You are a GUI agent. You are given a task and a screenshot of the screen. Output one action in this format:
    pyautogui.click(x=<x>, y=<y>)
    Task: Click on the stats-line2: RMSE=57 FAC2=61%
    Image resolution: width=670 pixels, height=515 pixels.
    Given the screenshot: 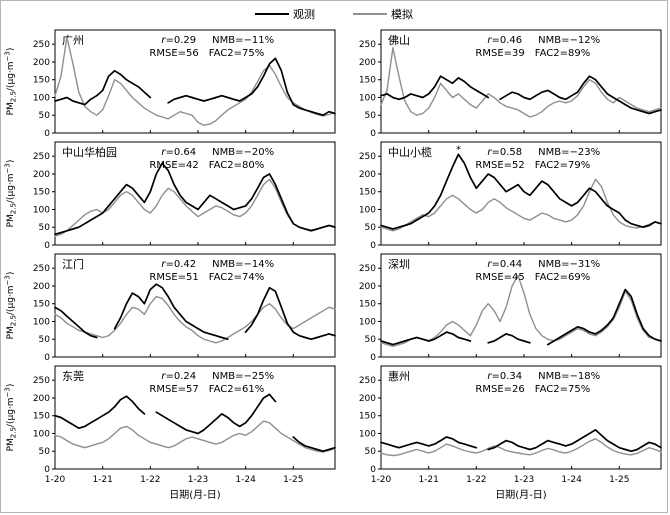 What is the action you would take?
    pyautogui.click(x=206, y=389)
    